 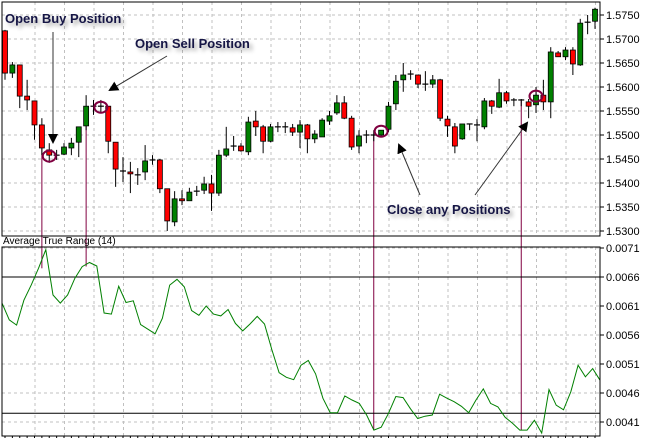 I want to click on price-tick-label: 1.5750, so click(x=623, y=16).